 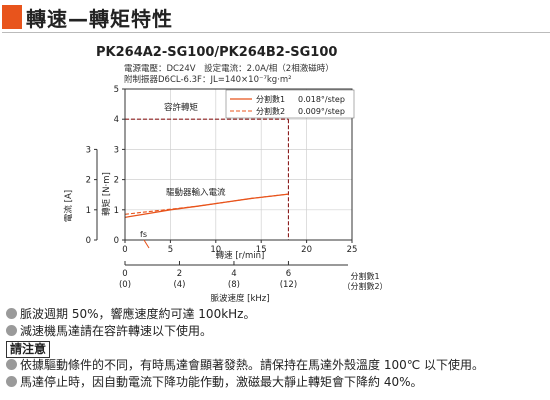 I want to click on pulse-tick-label-div2: (12), so click(x=288, y=285).